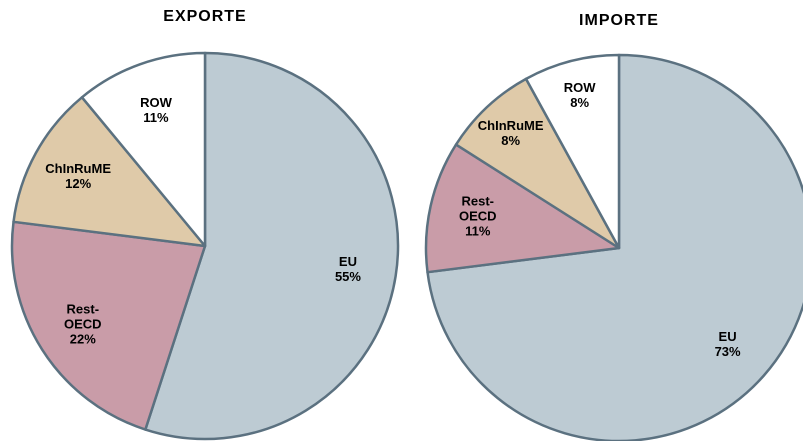 The image size is (803, 441). I want to click on slice-label: EU 73%, so click(728, 344).